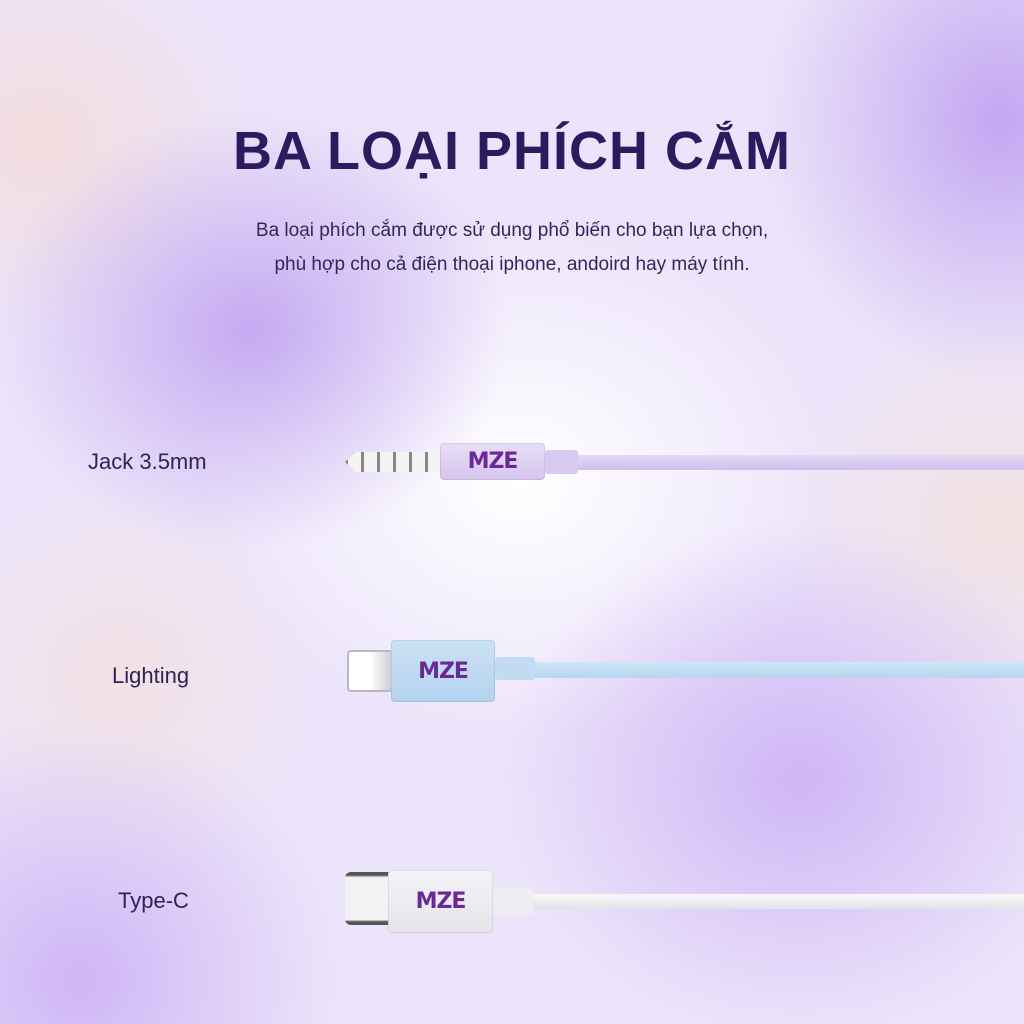 Image resolution: width=1024 pixels, height=1024 pixels. Describe the element at coordinates (147, 461) in the screenshot. I see `plug-label-jack: Jack 3.5mm` at that location.